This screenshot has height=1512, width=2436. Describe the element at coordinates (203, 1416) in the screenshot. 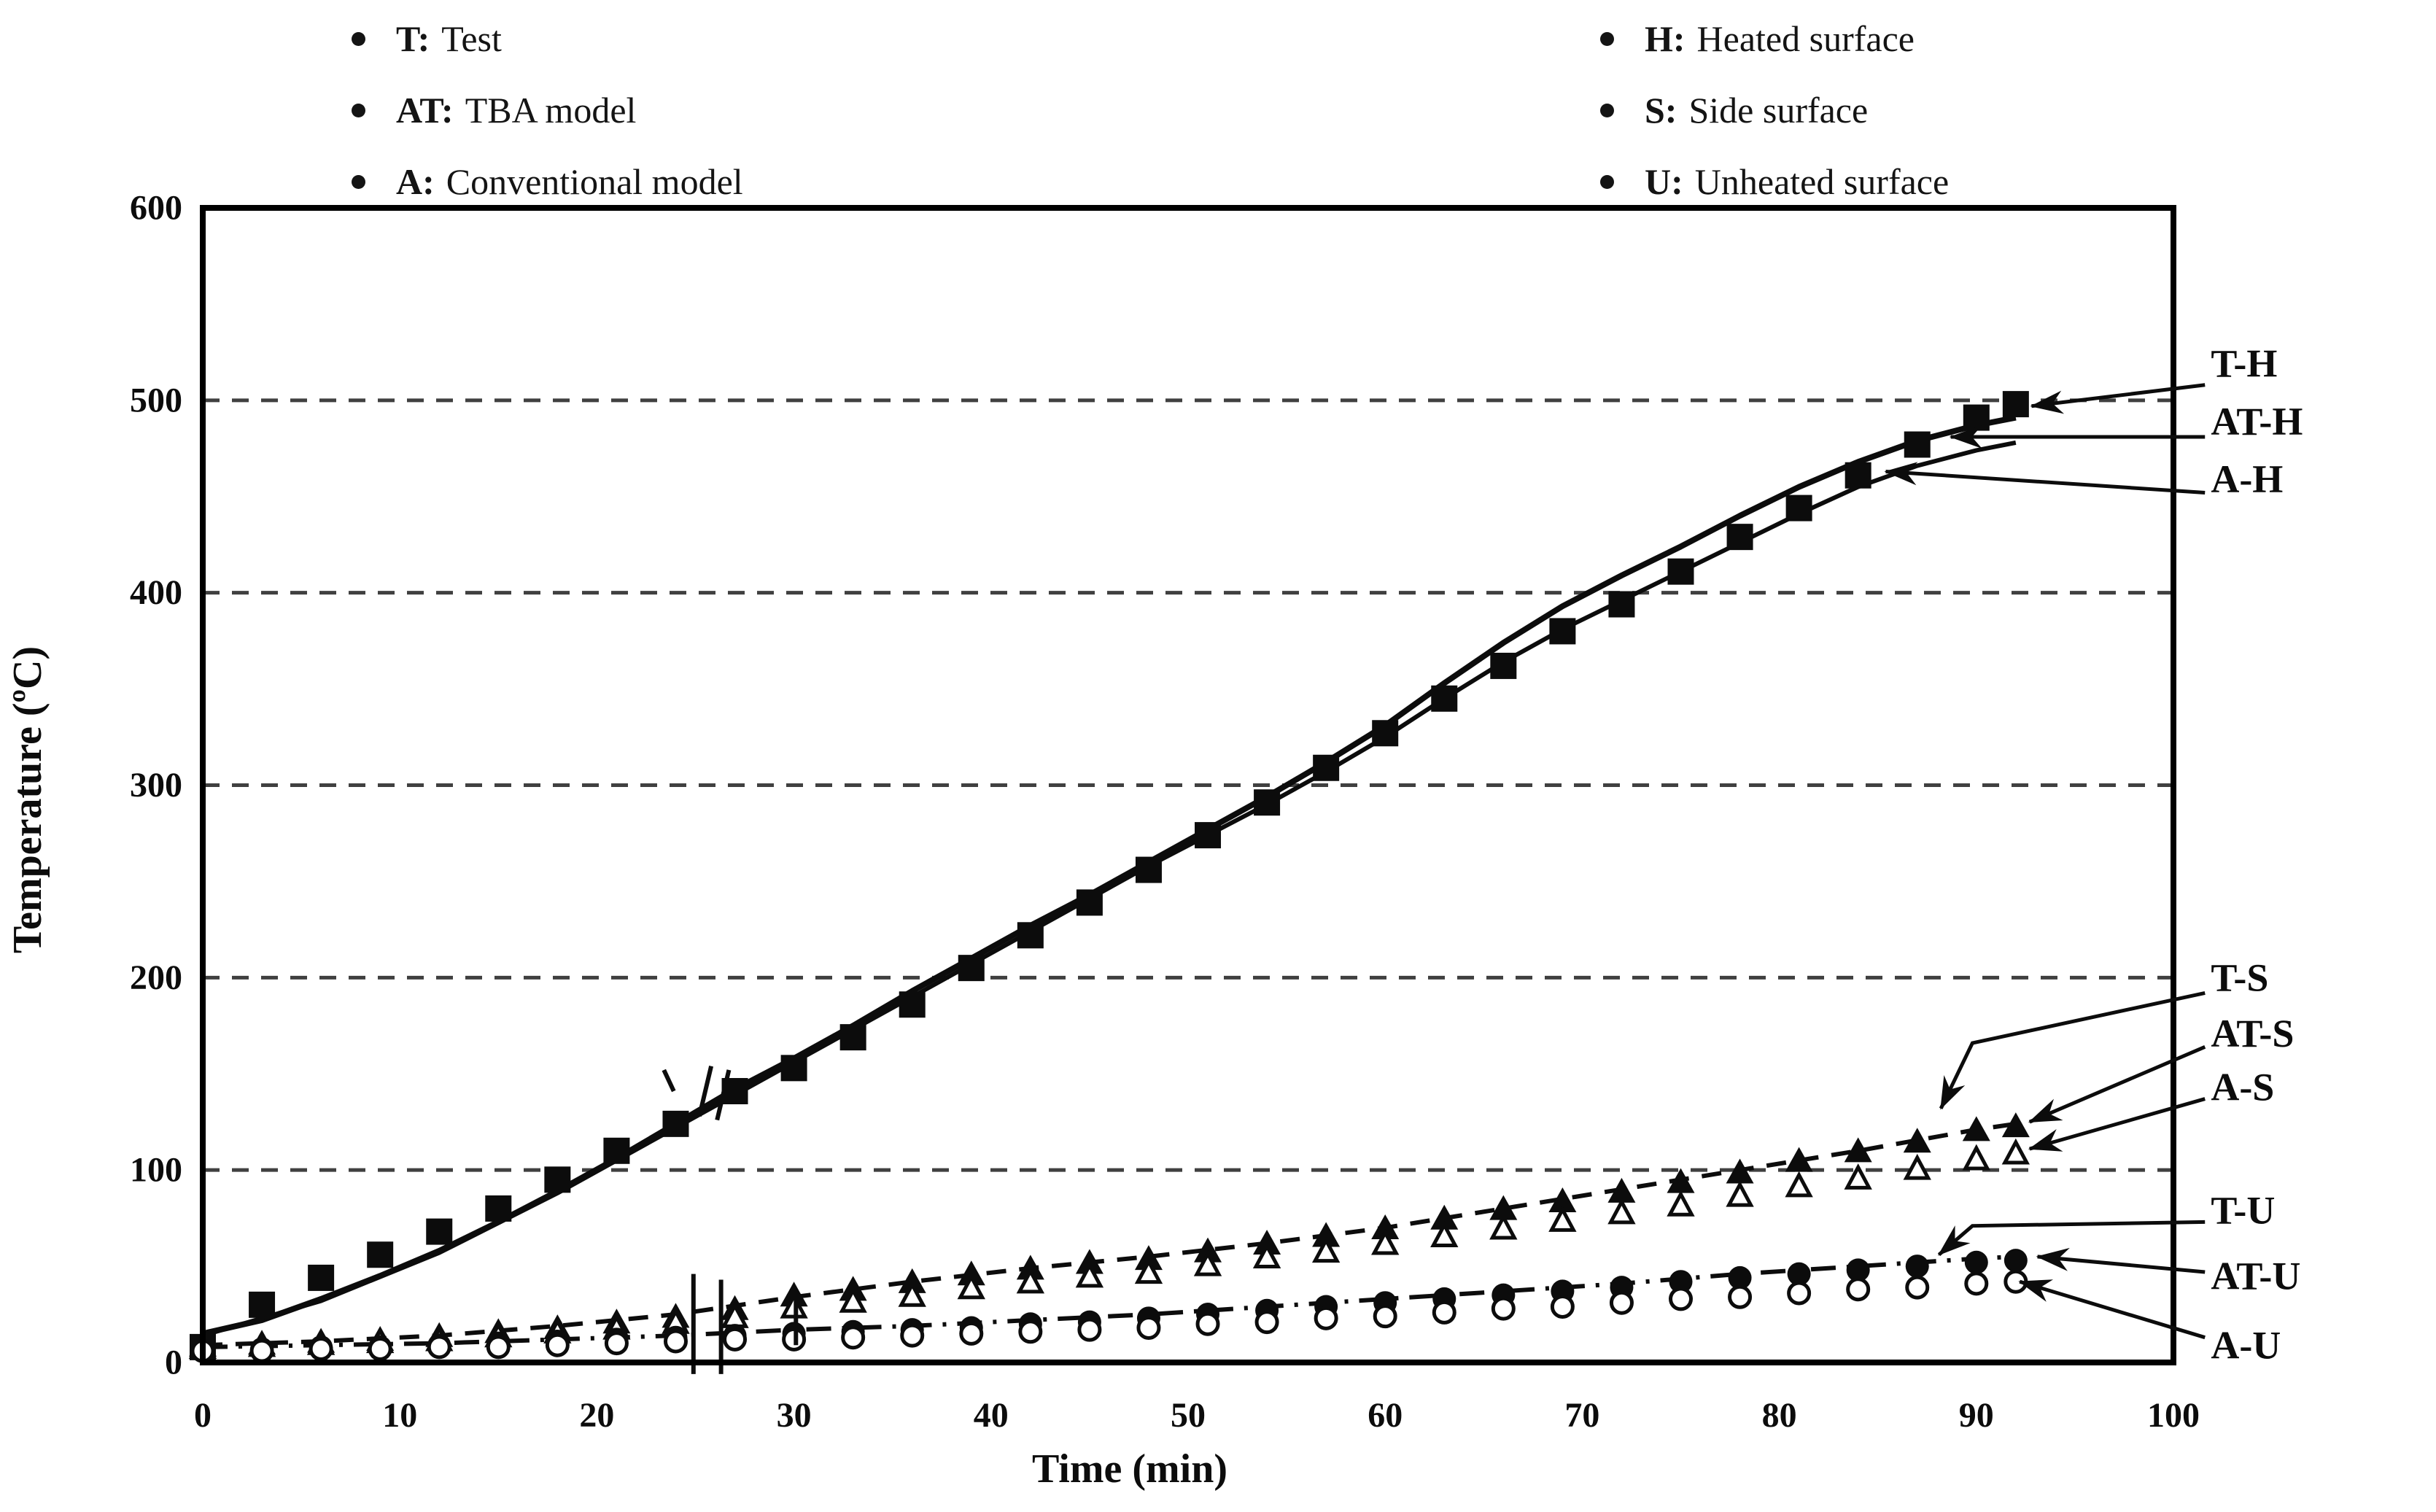

I see `x-tick-label-0: 0` at that location.